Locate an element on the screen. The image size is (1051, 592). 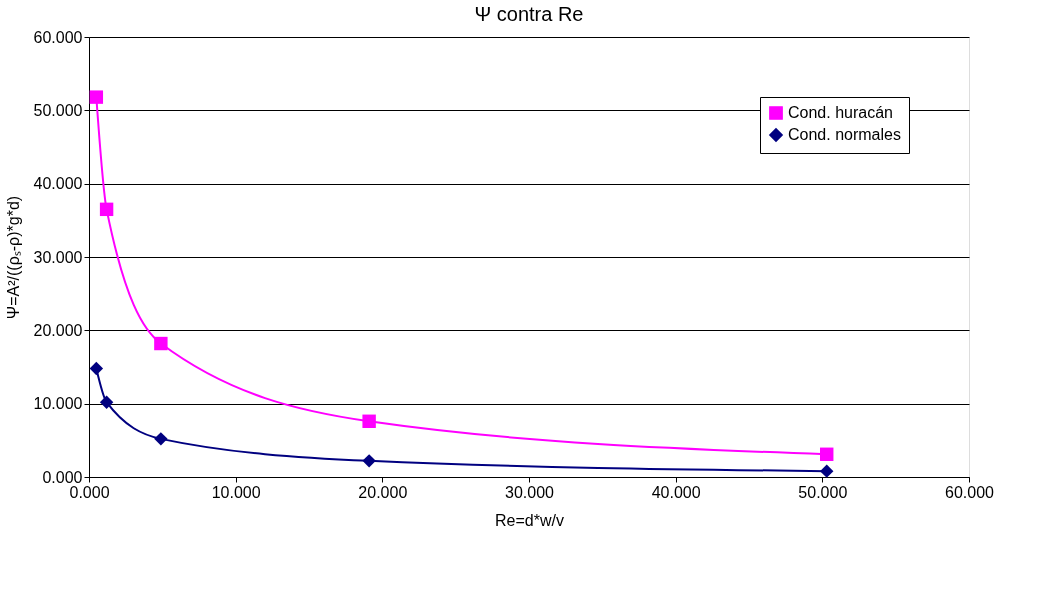
y-tick-label: 50.000 is located at coordinates (58, 110).